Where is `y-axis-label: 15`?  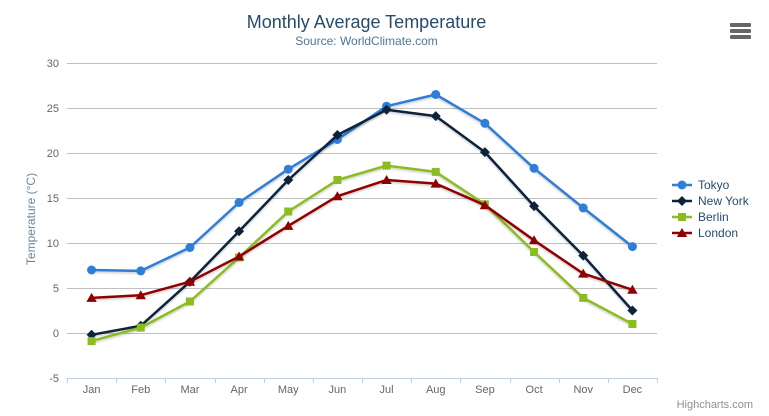
y-axis-label: 15 is located at coordinates (53, 199).